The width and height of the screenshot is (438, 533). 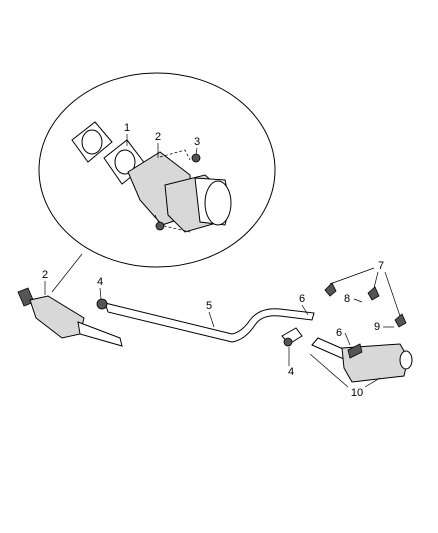 What do you see at coordinates (377, 327) in the screenshot?
I see `callout-label: 9` at bounding box center [377, 327].